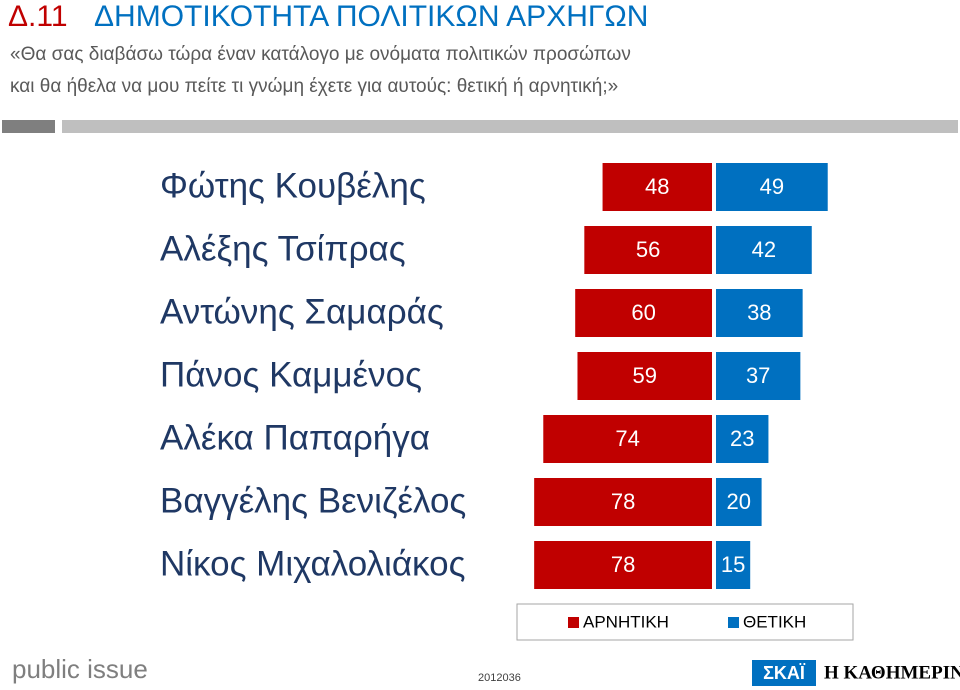  I want to click on value-label: 56, so click(648, 249).